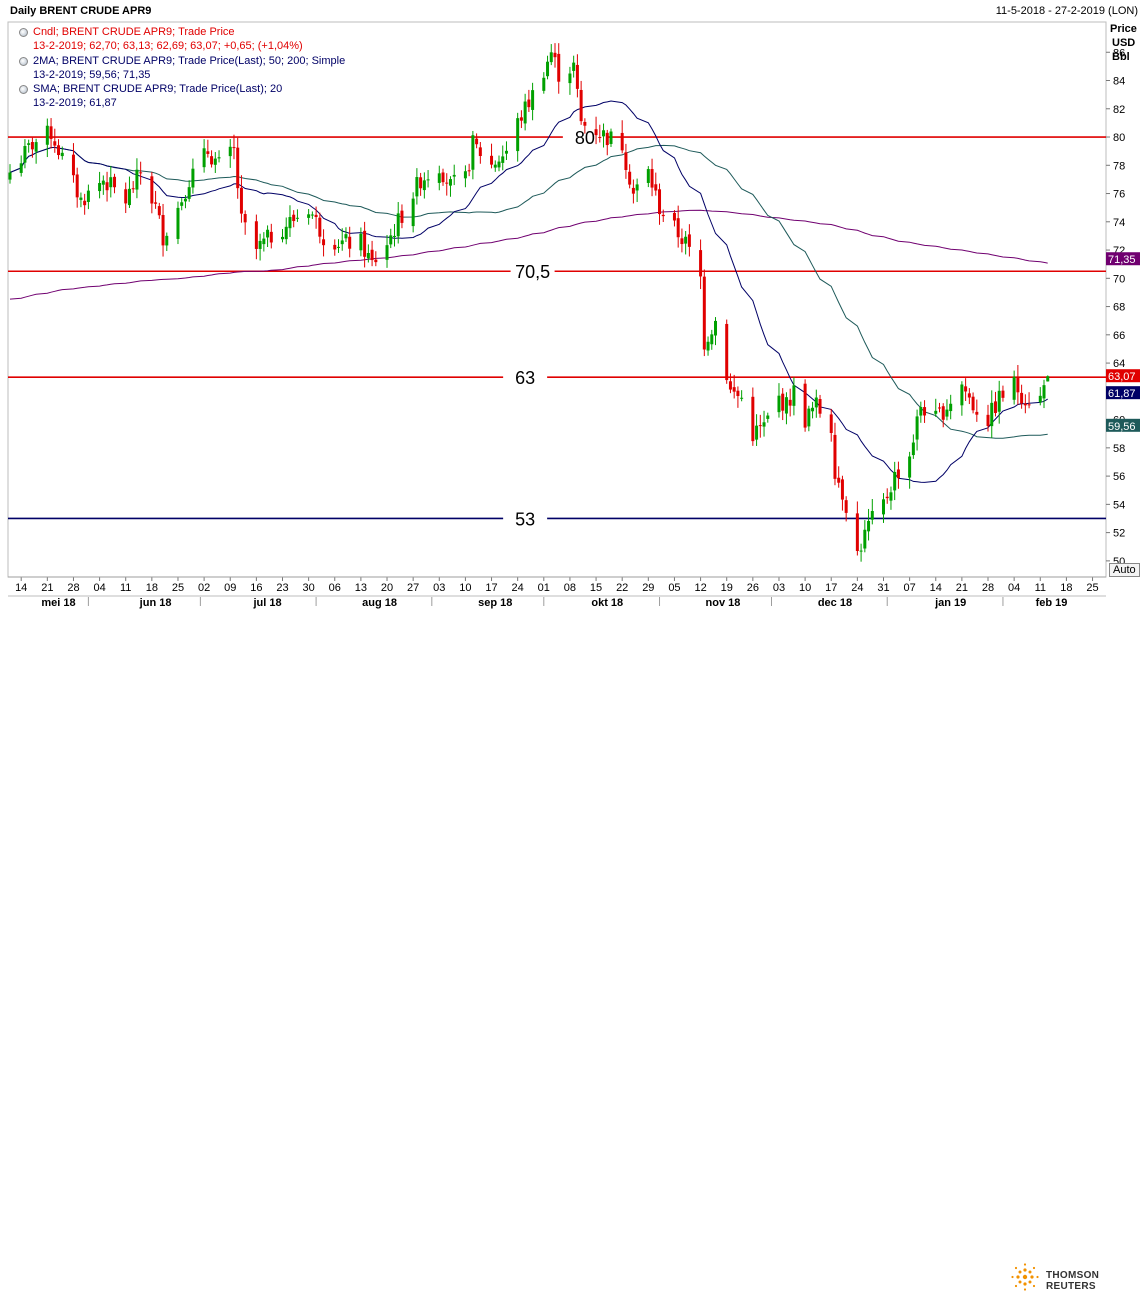 This screenshot has height=1292, width=1148. I want to click on legend-candle-name: Cndl; BRENT CRUDE APR9; Trade Price, so click(134, 32).